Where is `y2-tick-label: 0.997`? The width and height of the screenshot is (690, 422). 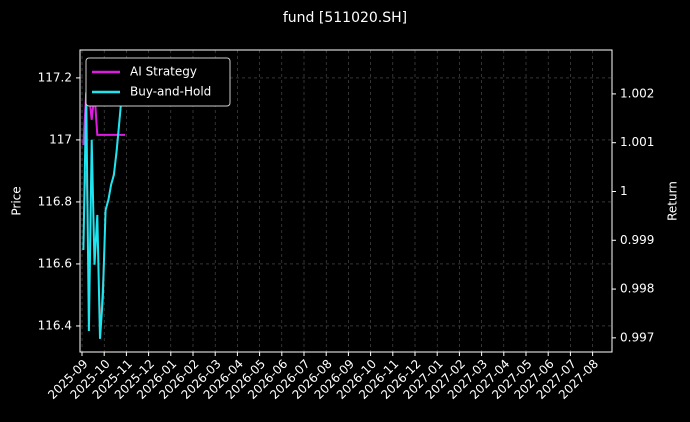
y2-tick-label: 0.997 is located at coordinates (637, 337).